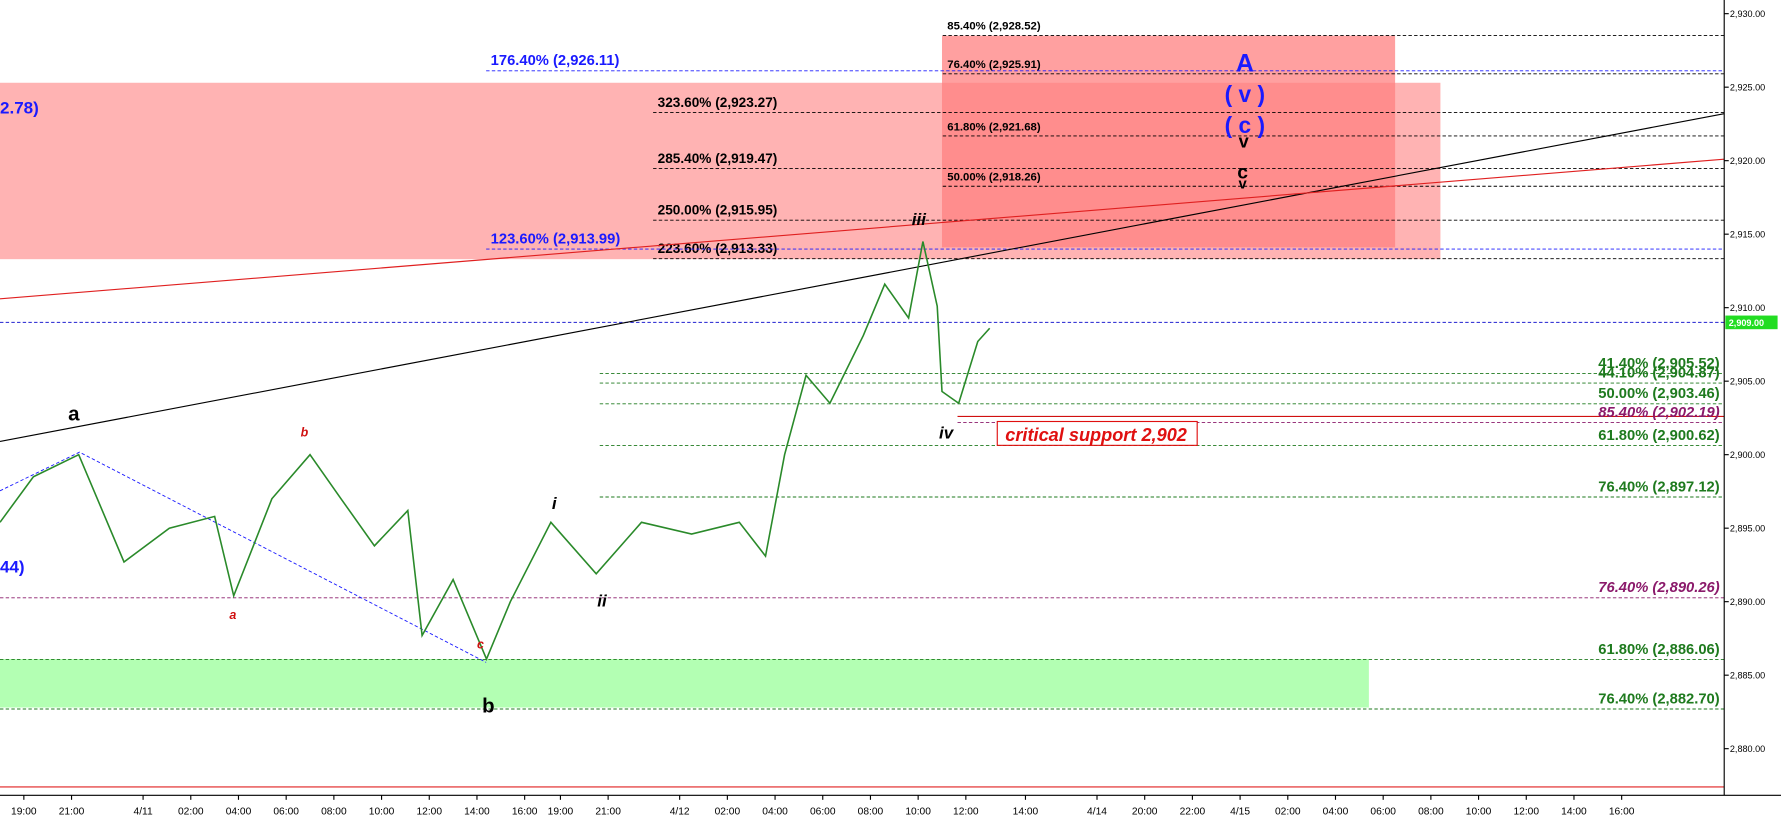 The width and height of the screenshot is (1781, 818). I want to click on fib-level-label: 61.80% (2,900.62), so click(1658, 436).